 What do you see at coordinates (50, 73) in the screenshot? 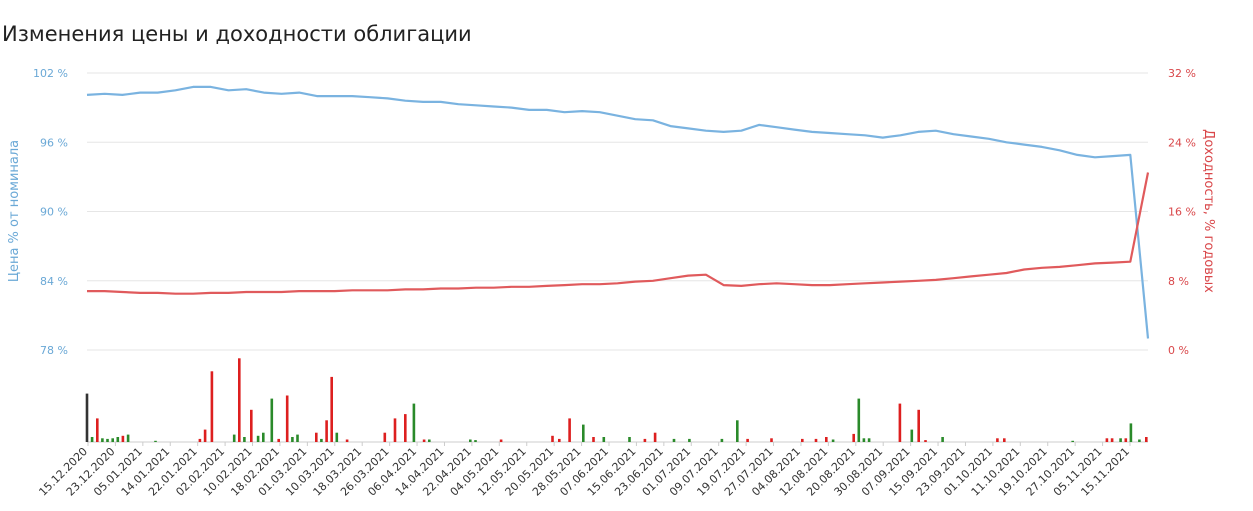
I see `left-tick-label: 102 %` at bounding box center [50, 73].